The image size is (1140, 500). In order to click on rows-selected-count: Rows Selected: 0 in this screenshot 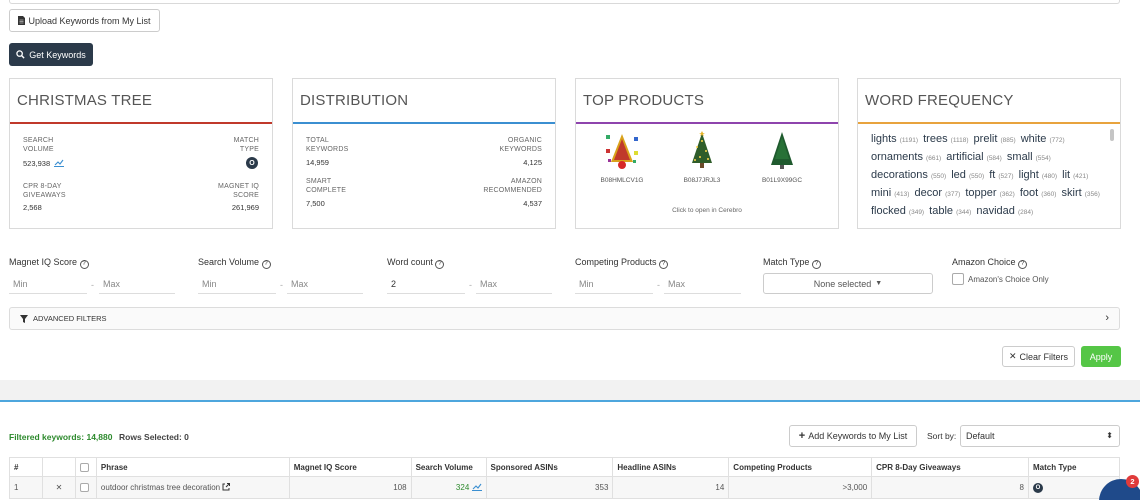, I will do `click(154, 437)`.